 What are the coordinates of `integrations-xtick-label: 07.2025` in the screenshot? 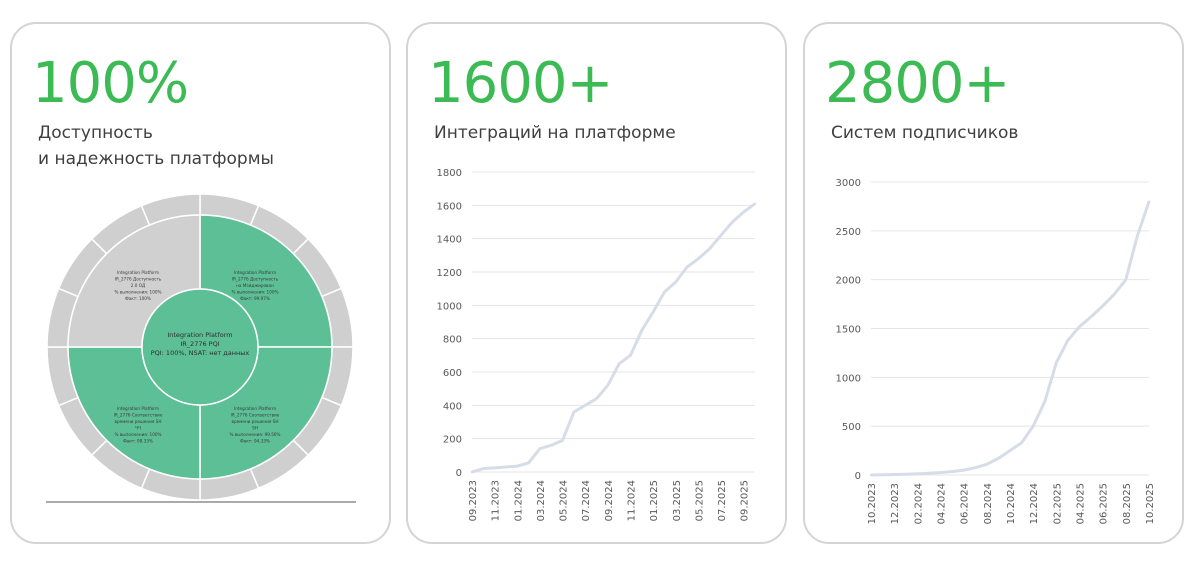 It's located at (722, 500).